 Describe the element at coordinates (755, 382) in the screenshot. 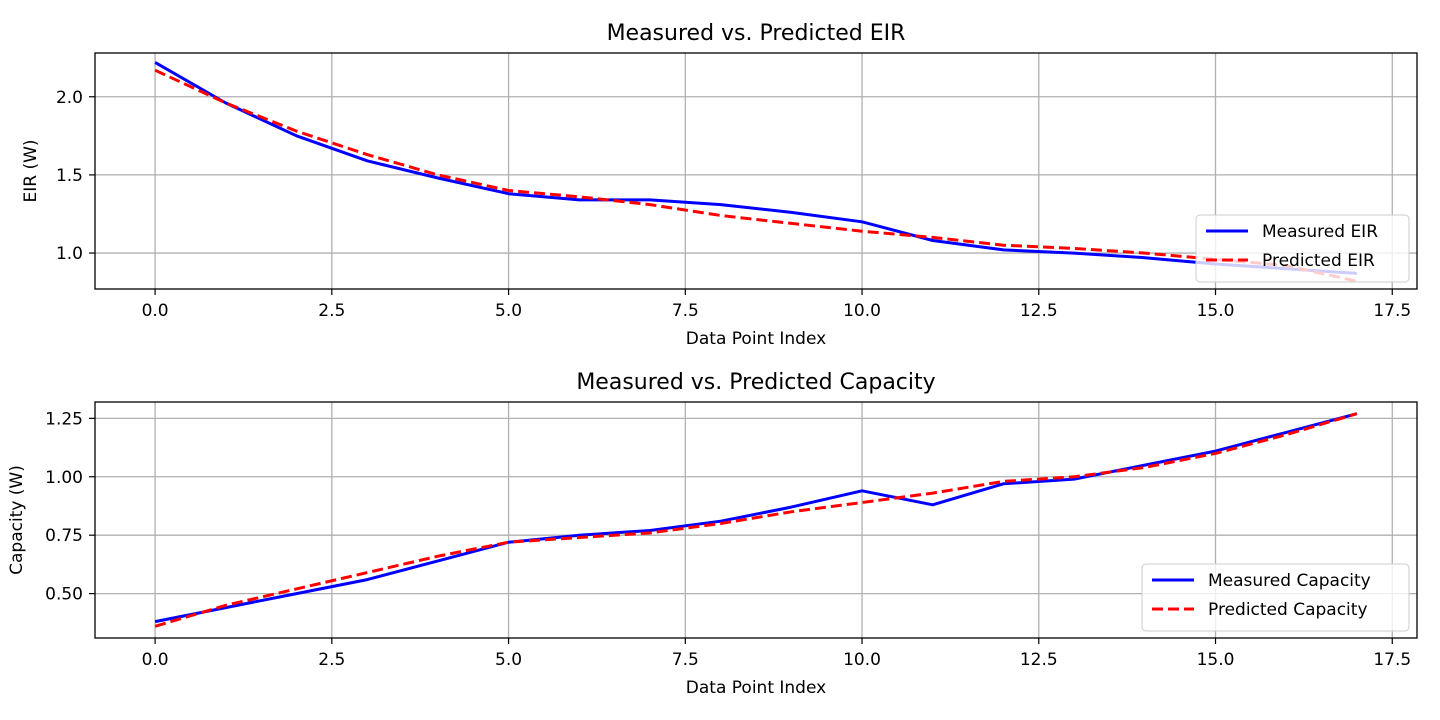

I see `chart-title: Measured vs. Predicted Capacity` at that location.